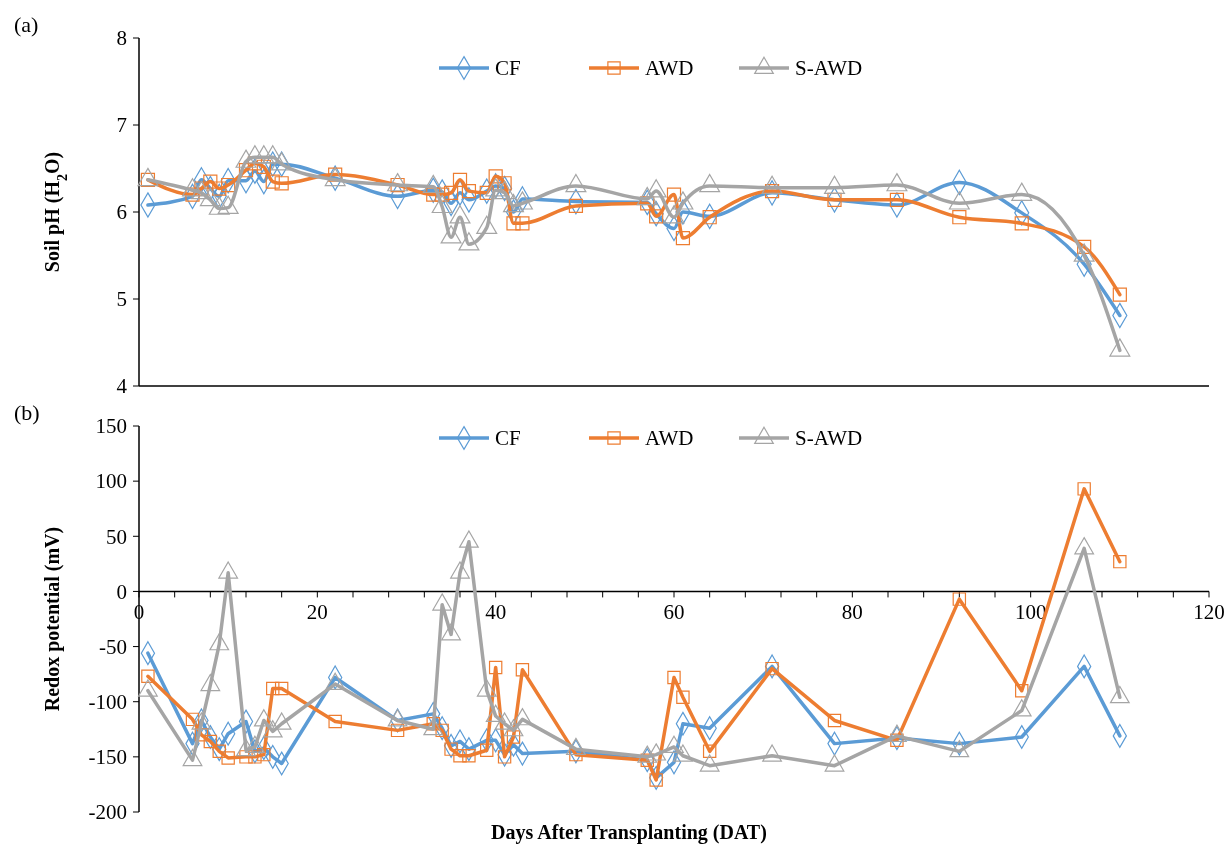 The height and width of the screenshot is (850, 1232). Describe the element at coordinates (107, 702) in the screenshot. I see `y-tick-label: -100` at that location.